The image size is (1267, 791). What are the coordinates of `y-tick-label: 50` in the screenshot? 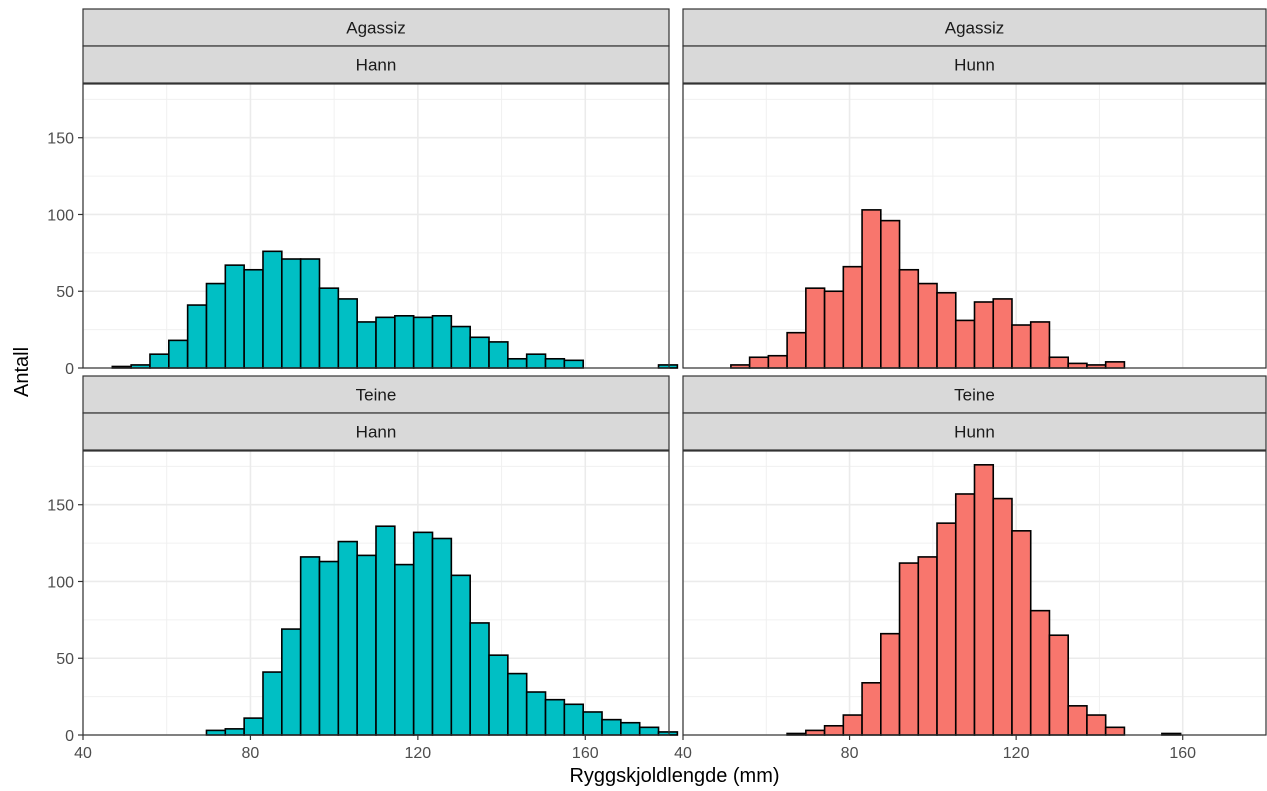 It's located at (65, 292).